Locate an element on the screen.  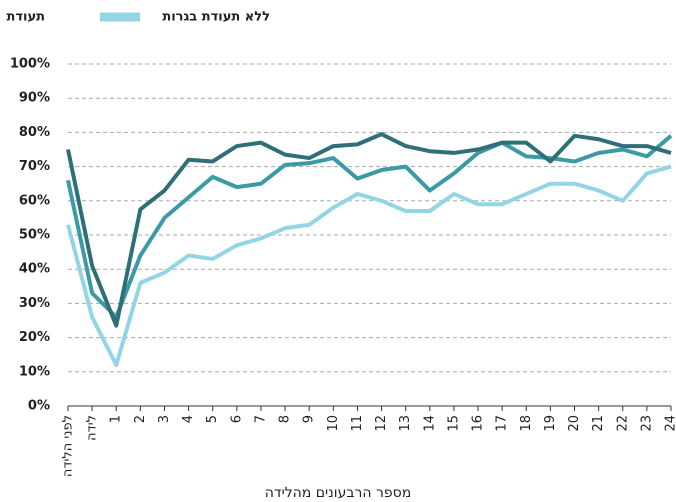
x-tick-label: 16 is located at coordinates (478, 423).